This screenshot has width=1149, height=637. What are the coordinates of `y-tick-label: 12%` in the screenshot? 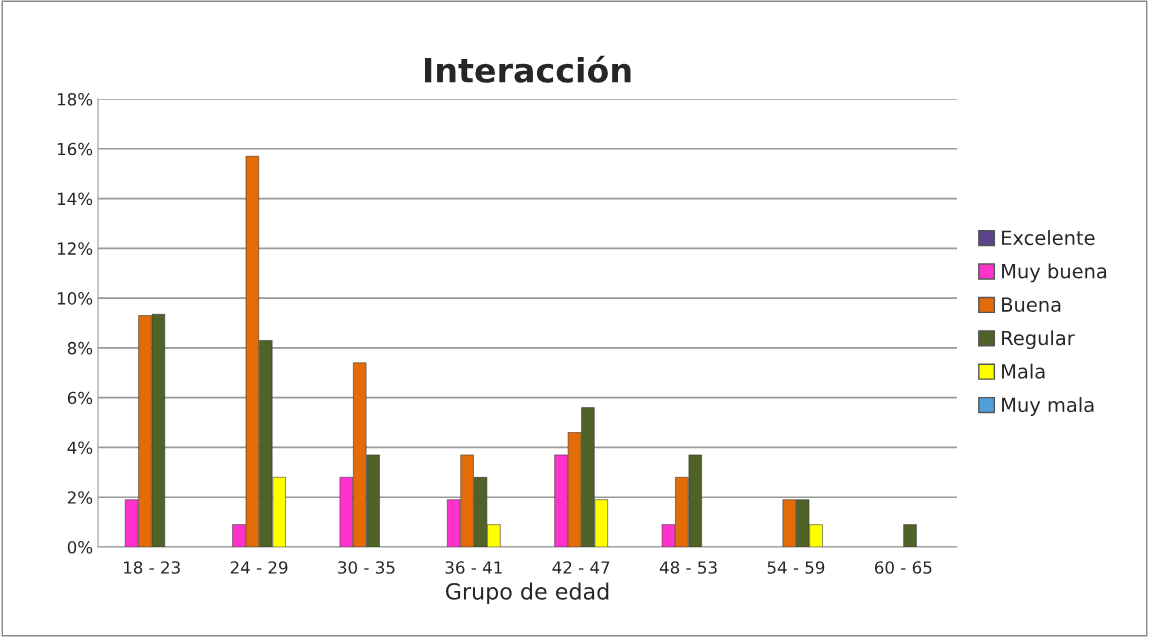 It's located at (75, 248).